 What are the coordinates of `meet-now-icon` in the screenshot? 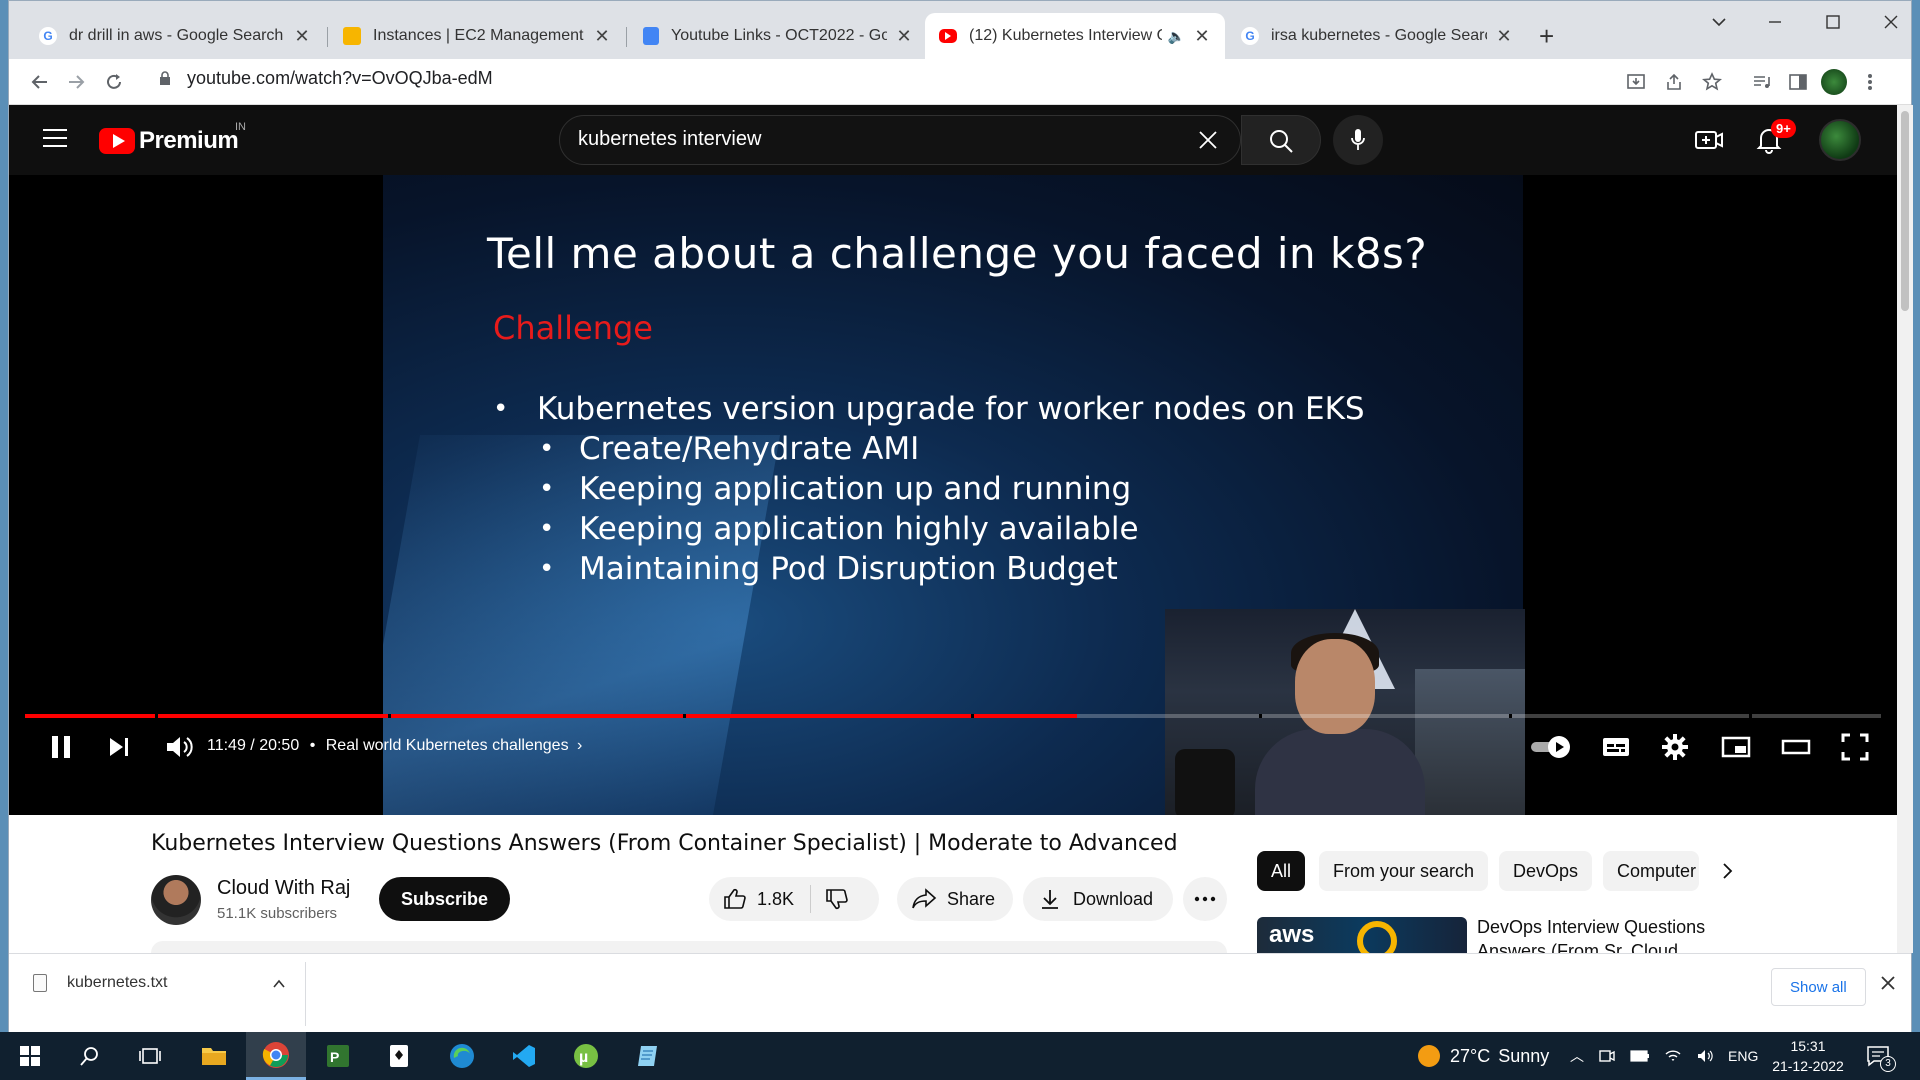 It's located at (1607, 1056).